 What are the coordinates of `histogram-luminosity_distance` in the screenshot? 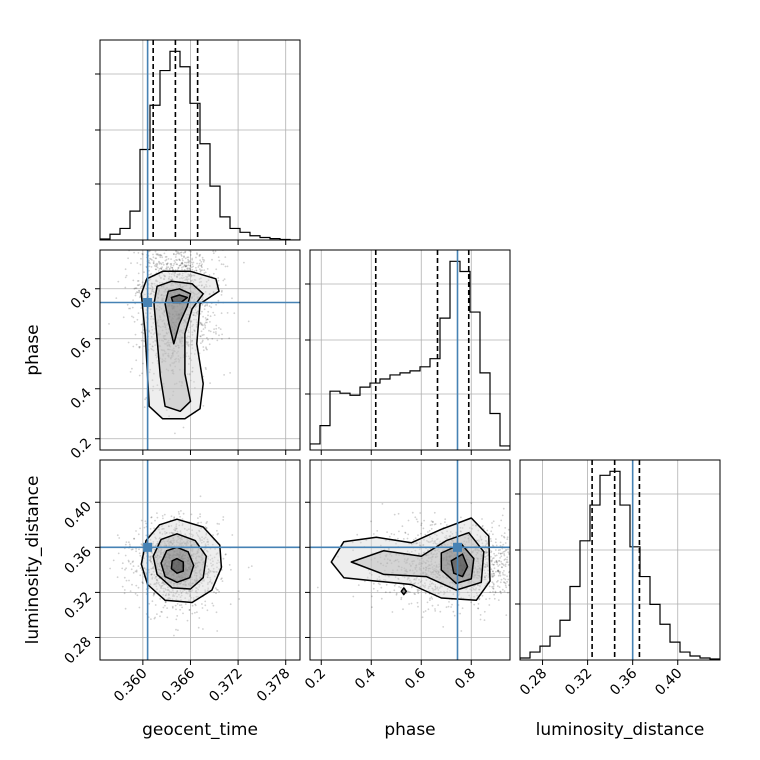 It's located at (620, 565).